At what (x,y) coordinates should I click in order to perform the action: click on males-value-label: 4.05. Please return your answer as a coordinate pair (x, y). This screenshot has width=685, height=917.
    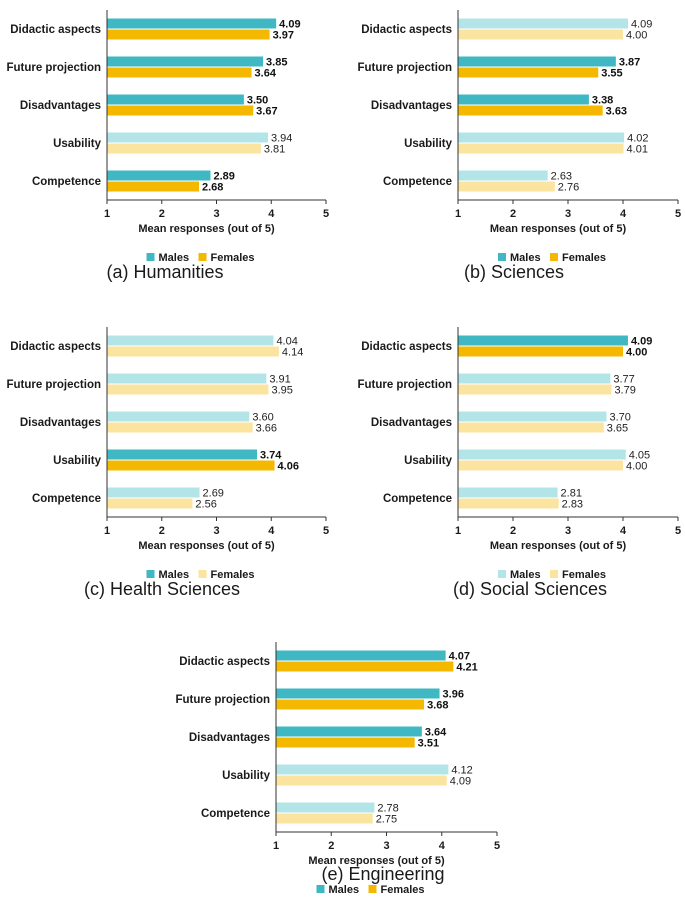
    Looking at the image, I should click on (639, 456).